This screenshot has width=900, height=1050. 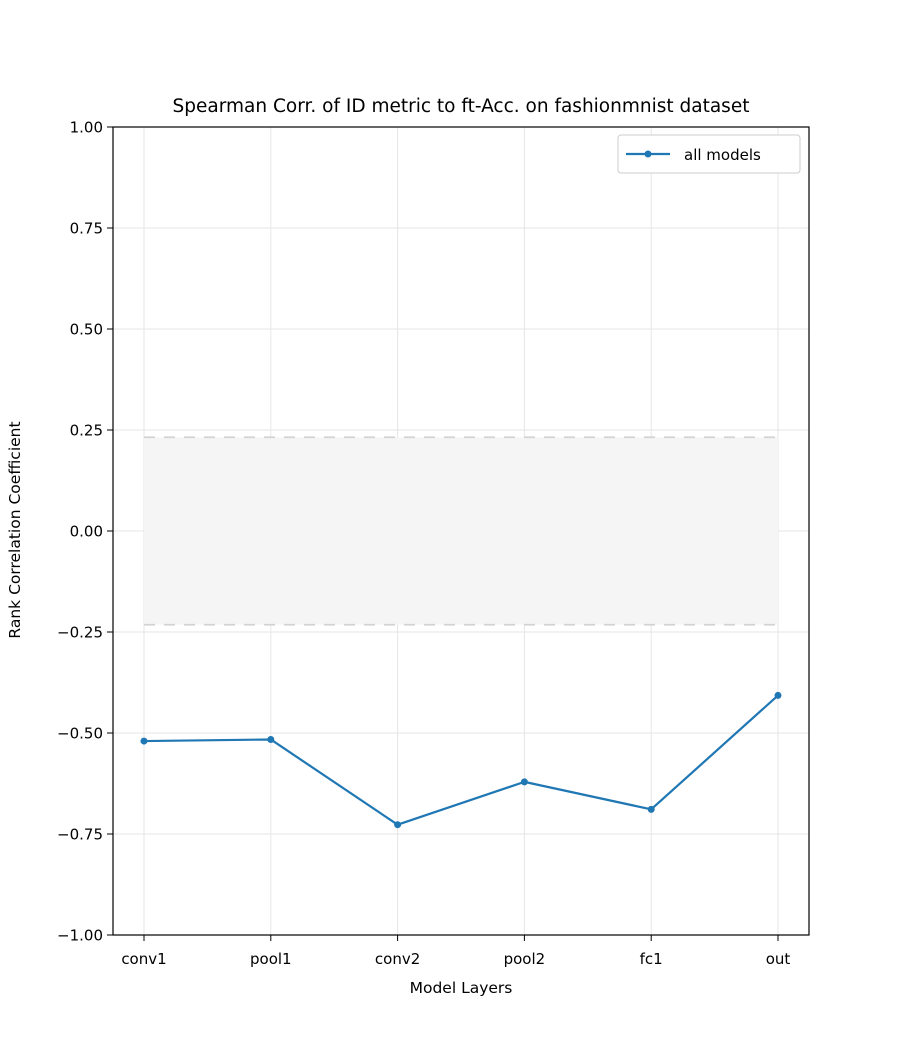 I want to click on y-tick-label: 0.00, so click(x=86, y=532).